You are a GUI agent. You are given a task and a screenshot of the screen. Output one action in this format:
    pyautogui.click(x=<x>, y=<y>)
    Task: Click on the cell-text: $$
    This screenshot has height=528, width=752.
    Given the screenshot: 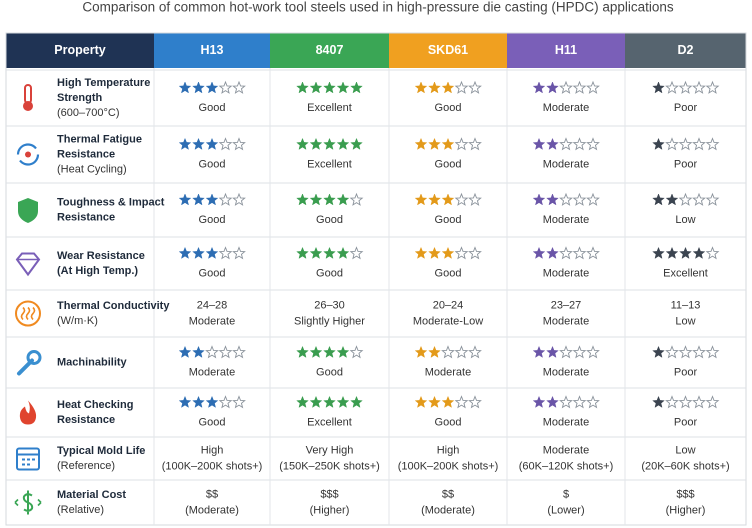 What is the action you would take?
    pyautogui.click(x=448, y=494)
    